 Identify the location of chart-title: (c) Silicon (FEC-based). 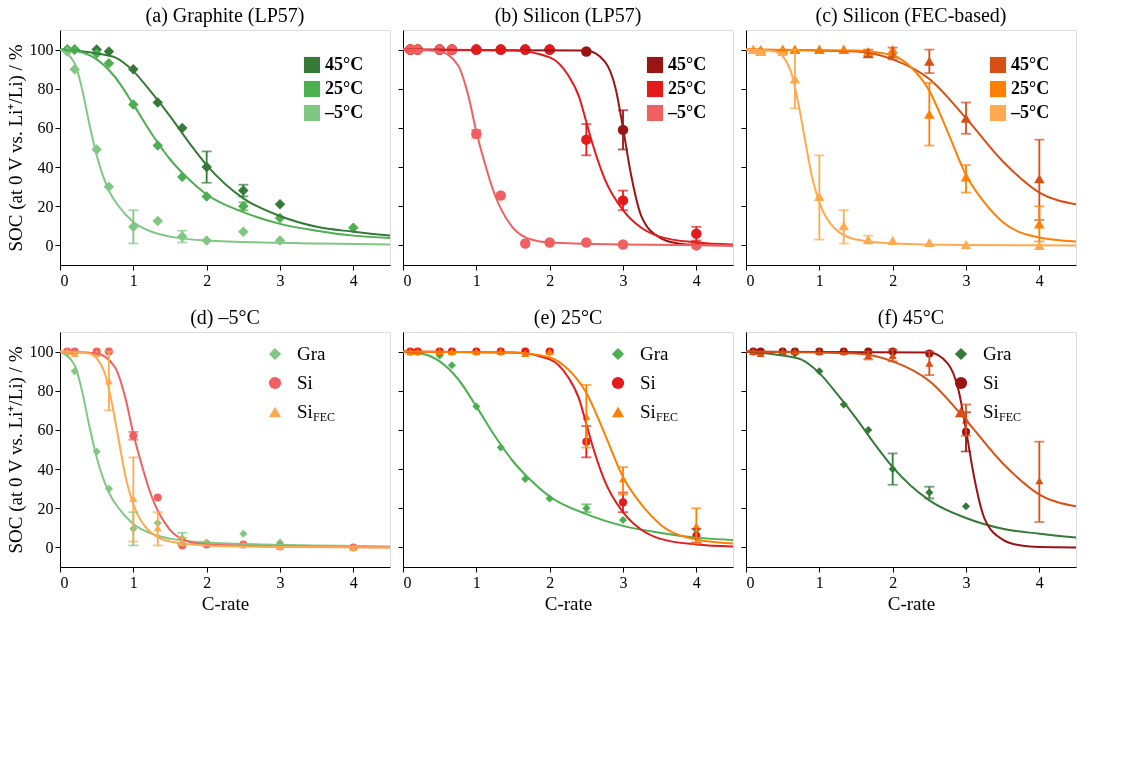
(911, 15).